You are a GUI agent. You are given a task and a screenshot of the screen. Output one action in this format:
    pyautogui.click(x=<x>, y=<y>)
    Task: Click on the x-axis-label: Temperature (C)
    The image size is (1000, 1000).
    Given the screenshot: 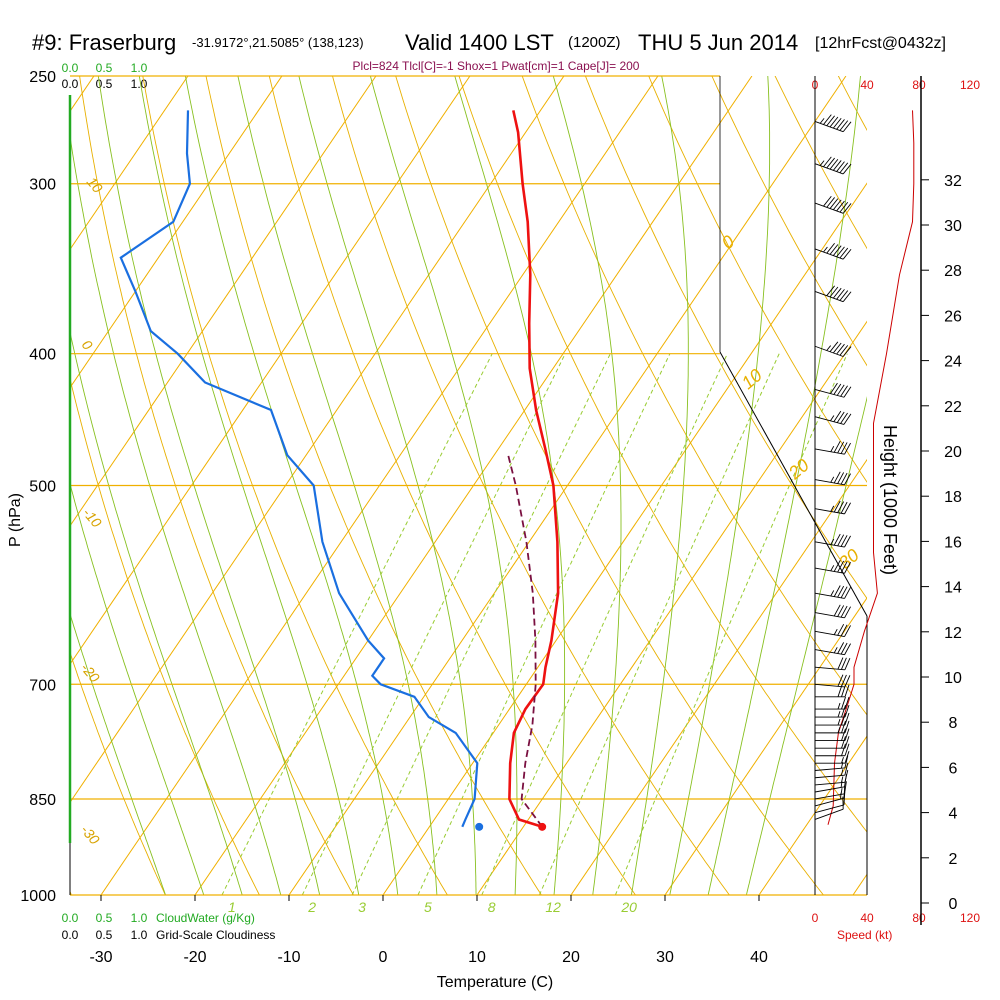 What is the action you would take?
    pyautogui.click(x=495, y=982)
    